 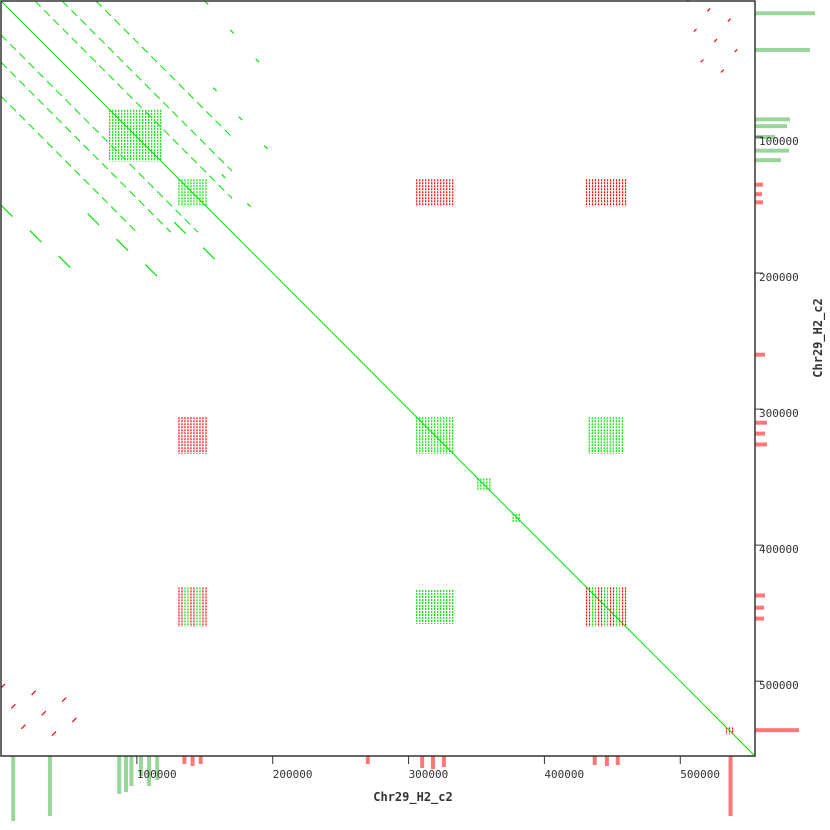 I want to click on x-tick-label: 500000, so click(x=700, y=774).